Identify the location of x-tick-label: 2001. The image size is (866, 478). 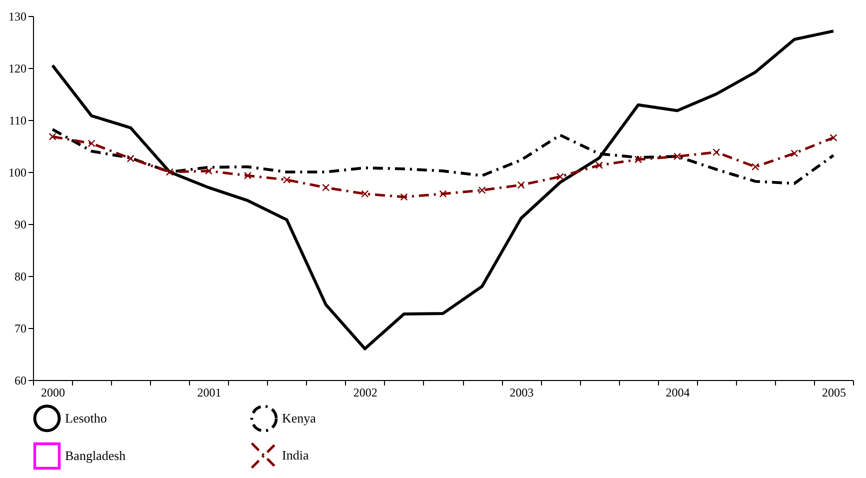
(209, 393).